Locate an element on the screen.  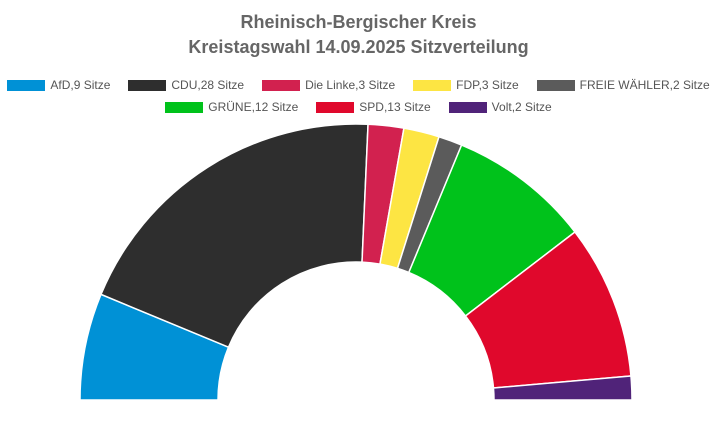
legend-item-afd: AfD,9 Sitze is located at coordinates (58, 85).